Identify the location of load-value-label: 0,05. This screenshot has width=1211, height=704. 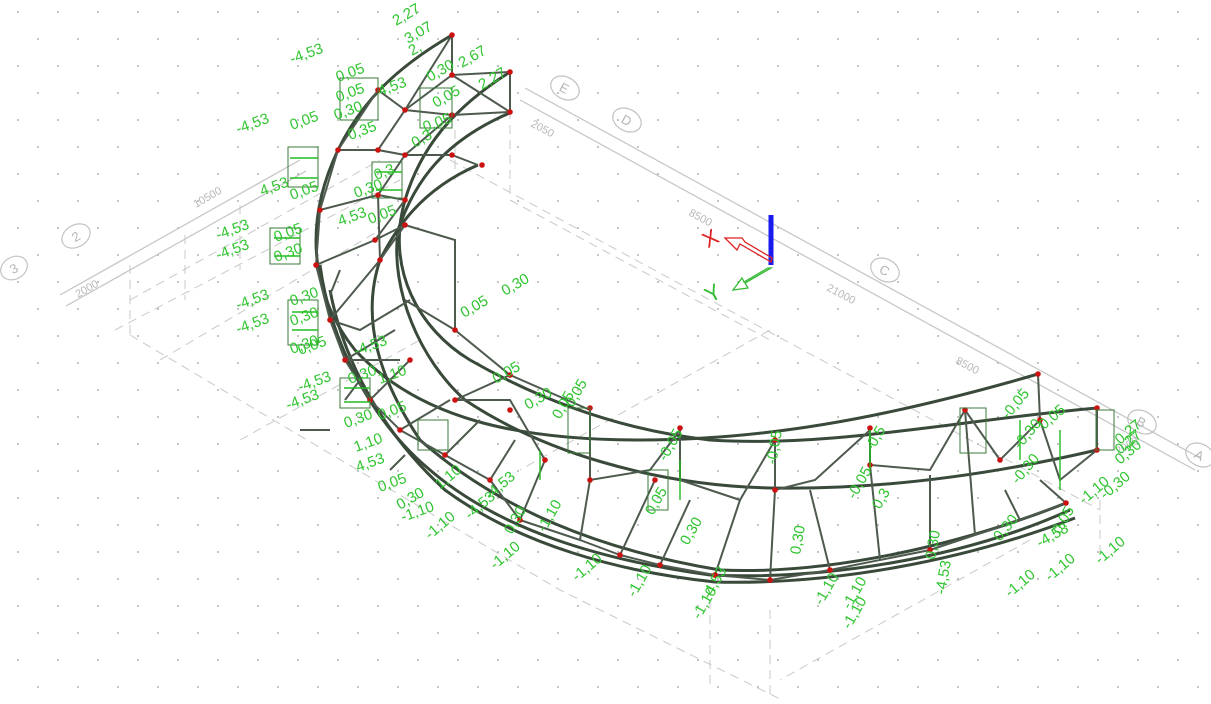
(447, 96).